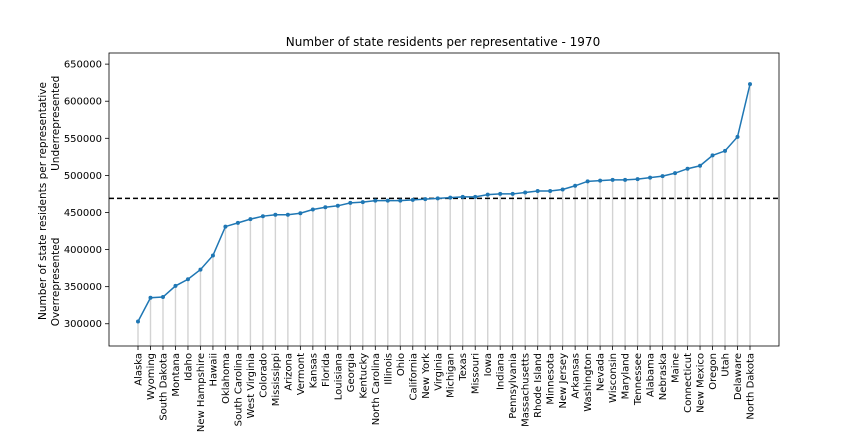  Describe the element at coordinates (638, 379) in the screenshot. I see `x-tick-label: Tennessee` at that location.